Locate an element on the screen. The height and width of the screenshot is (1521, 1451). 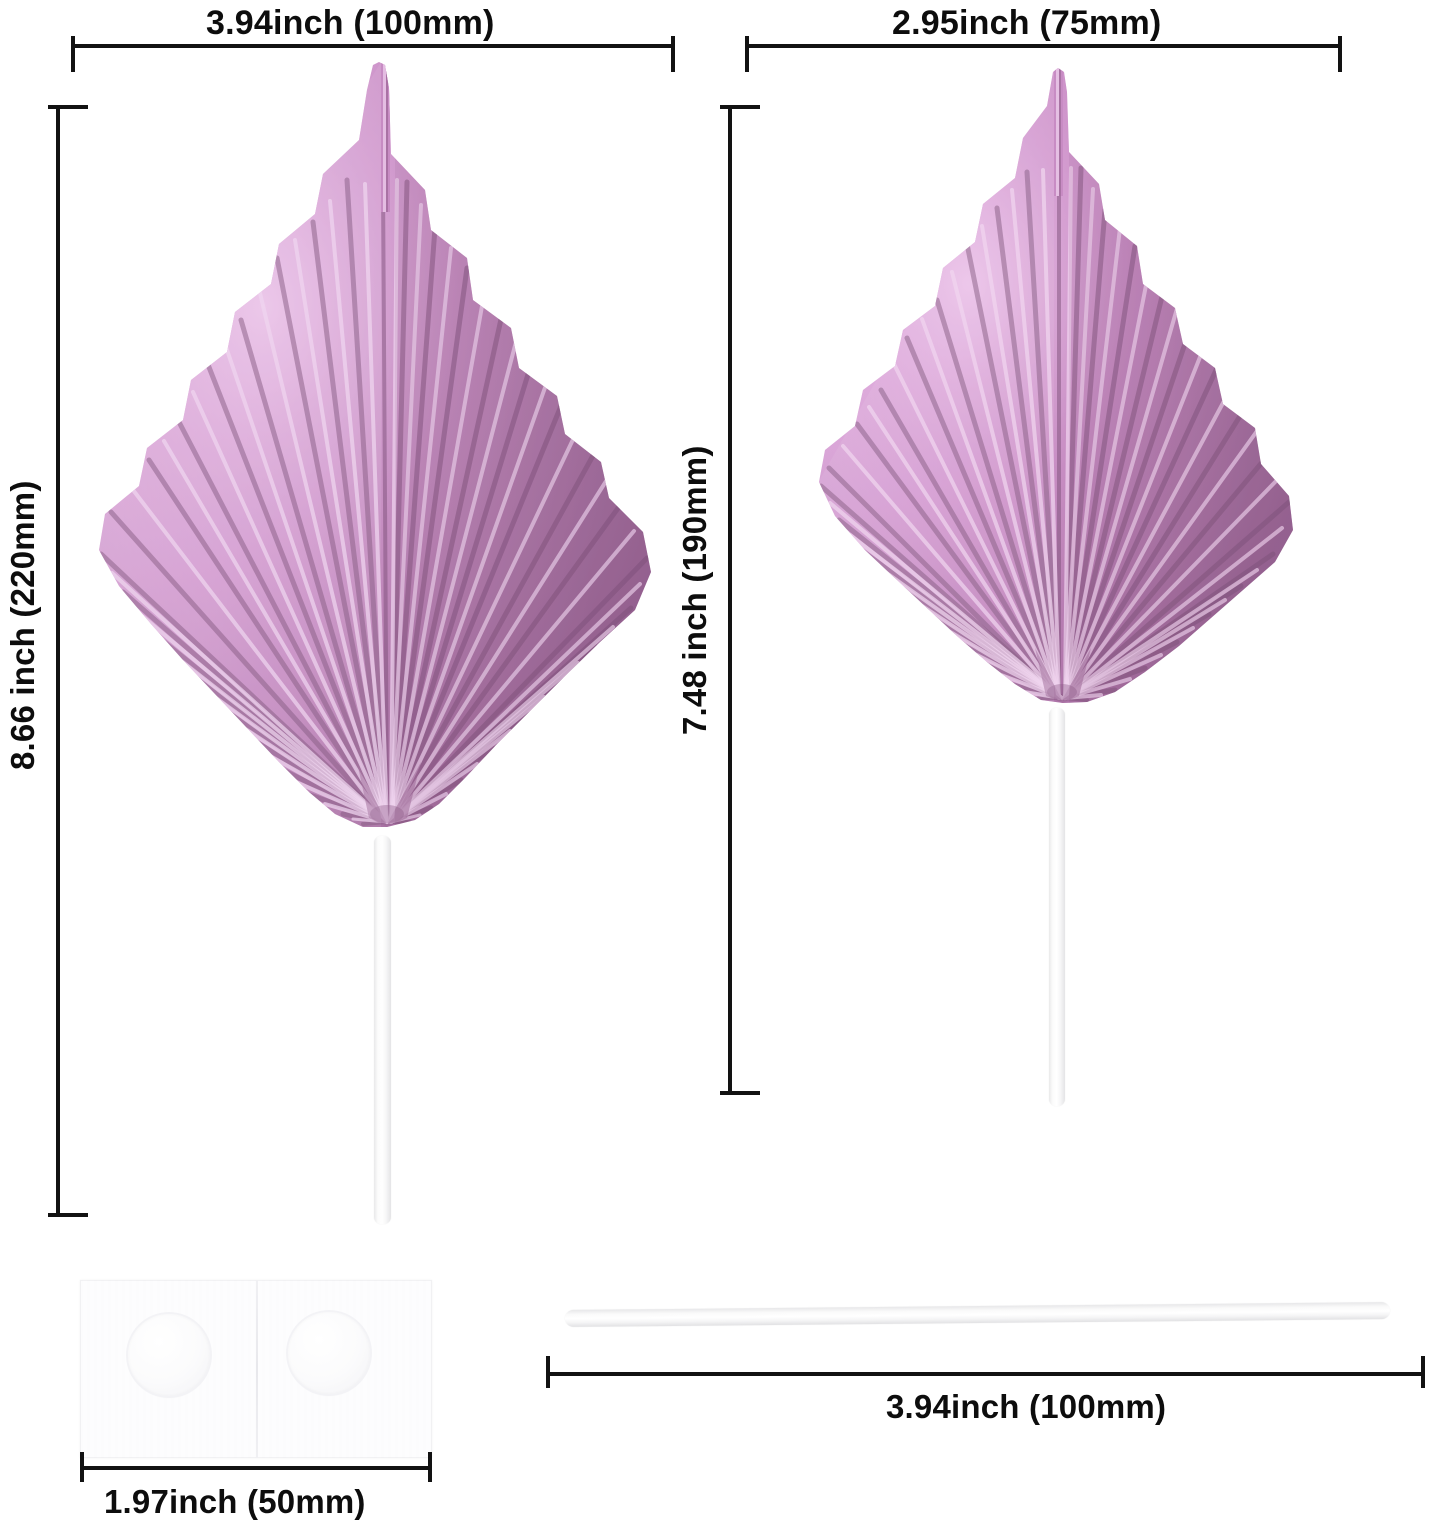
stick-length-label: 3.94inch (100mm) is located at coordinates (1026, 1406).